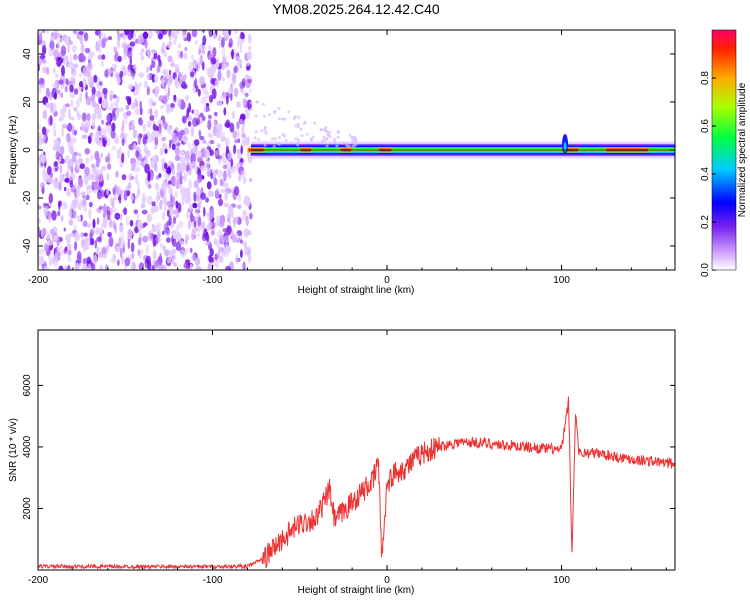 The width and height of the screenshot is (750, 600). Describe the element at coordinates (356, 9) in the screenshot. I see `figure-title: YM08.2025.264.12.42.C40` at that location.